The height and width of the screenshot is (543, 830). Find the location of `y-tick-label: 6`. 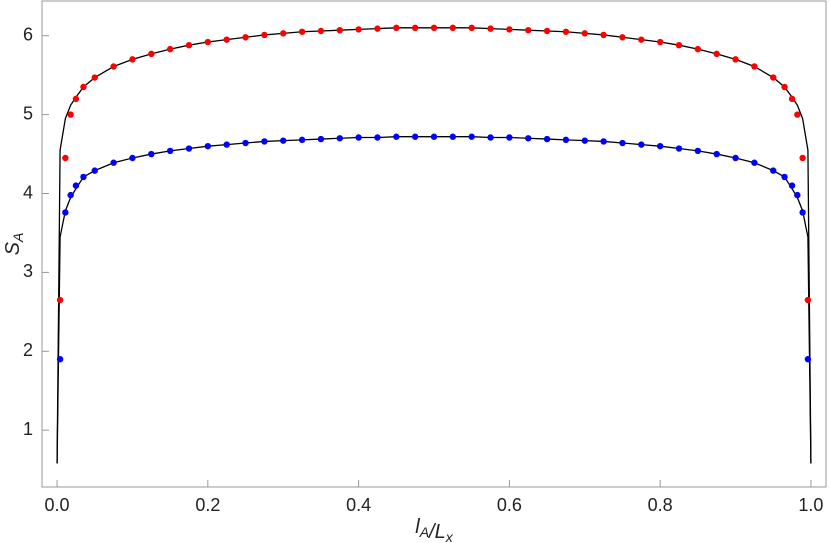

y-tick-label: 6 is located at coordinates (28, 34).